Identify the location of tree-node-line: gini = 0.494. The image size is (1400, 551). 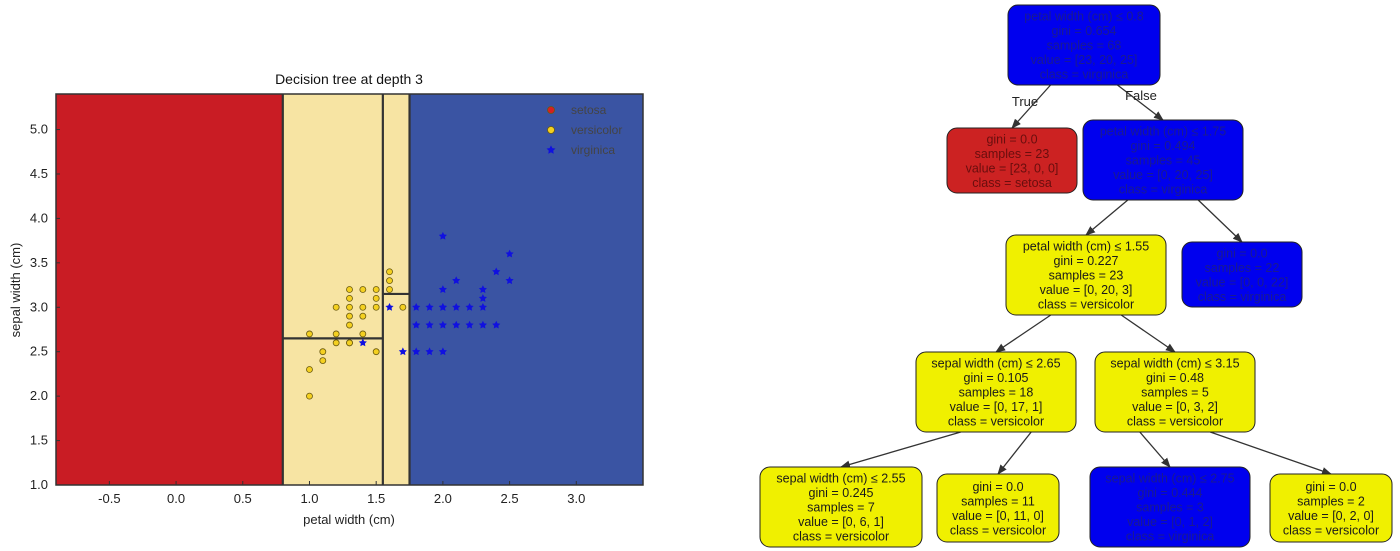
(1163, 146).